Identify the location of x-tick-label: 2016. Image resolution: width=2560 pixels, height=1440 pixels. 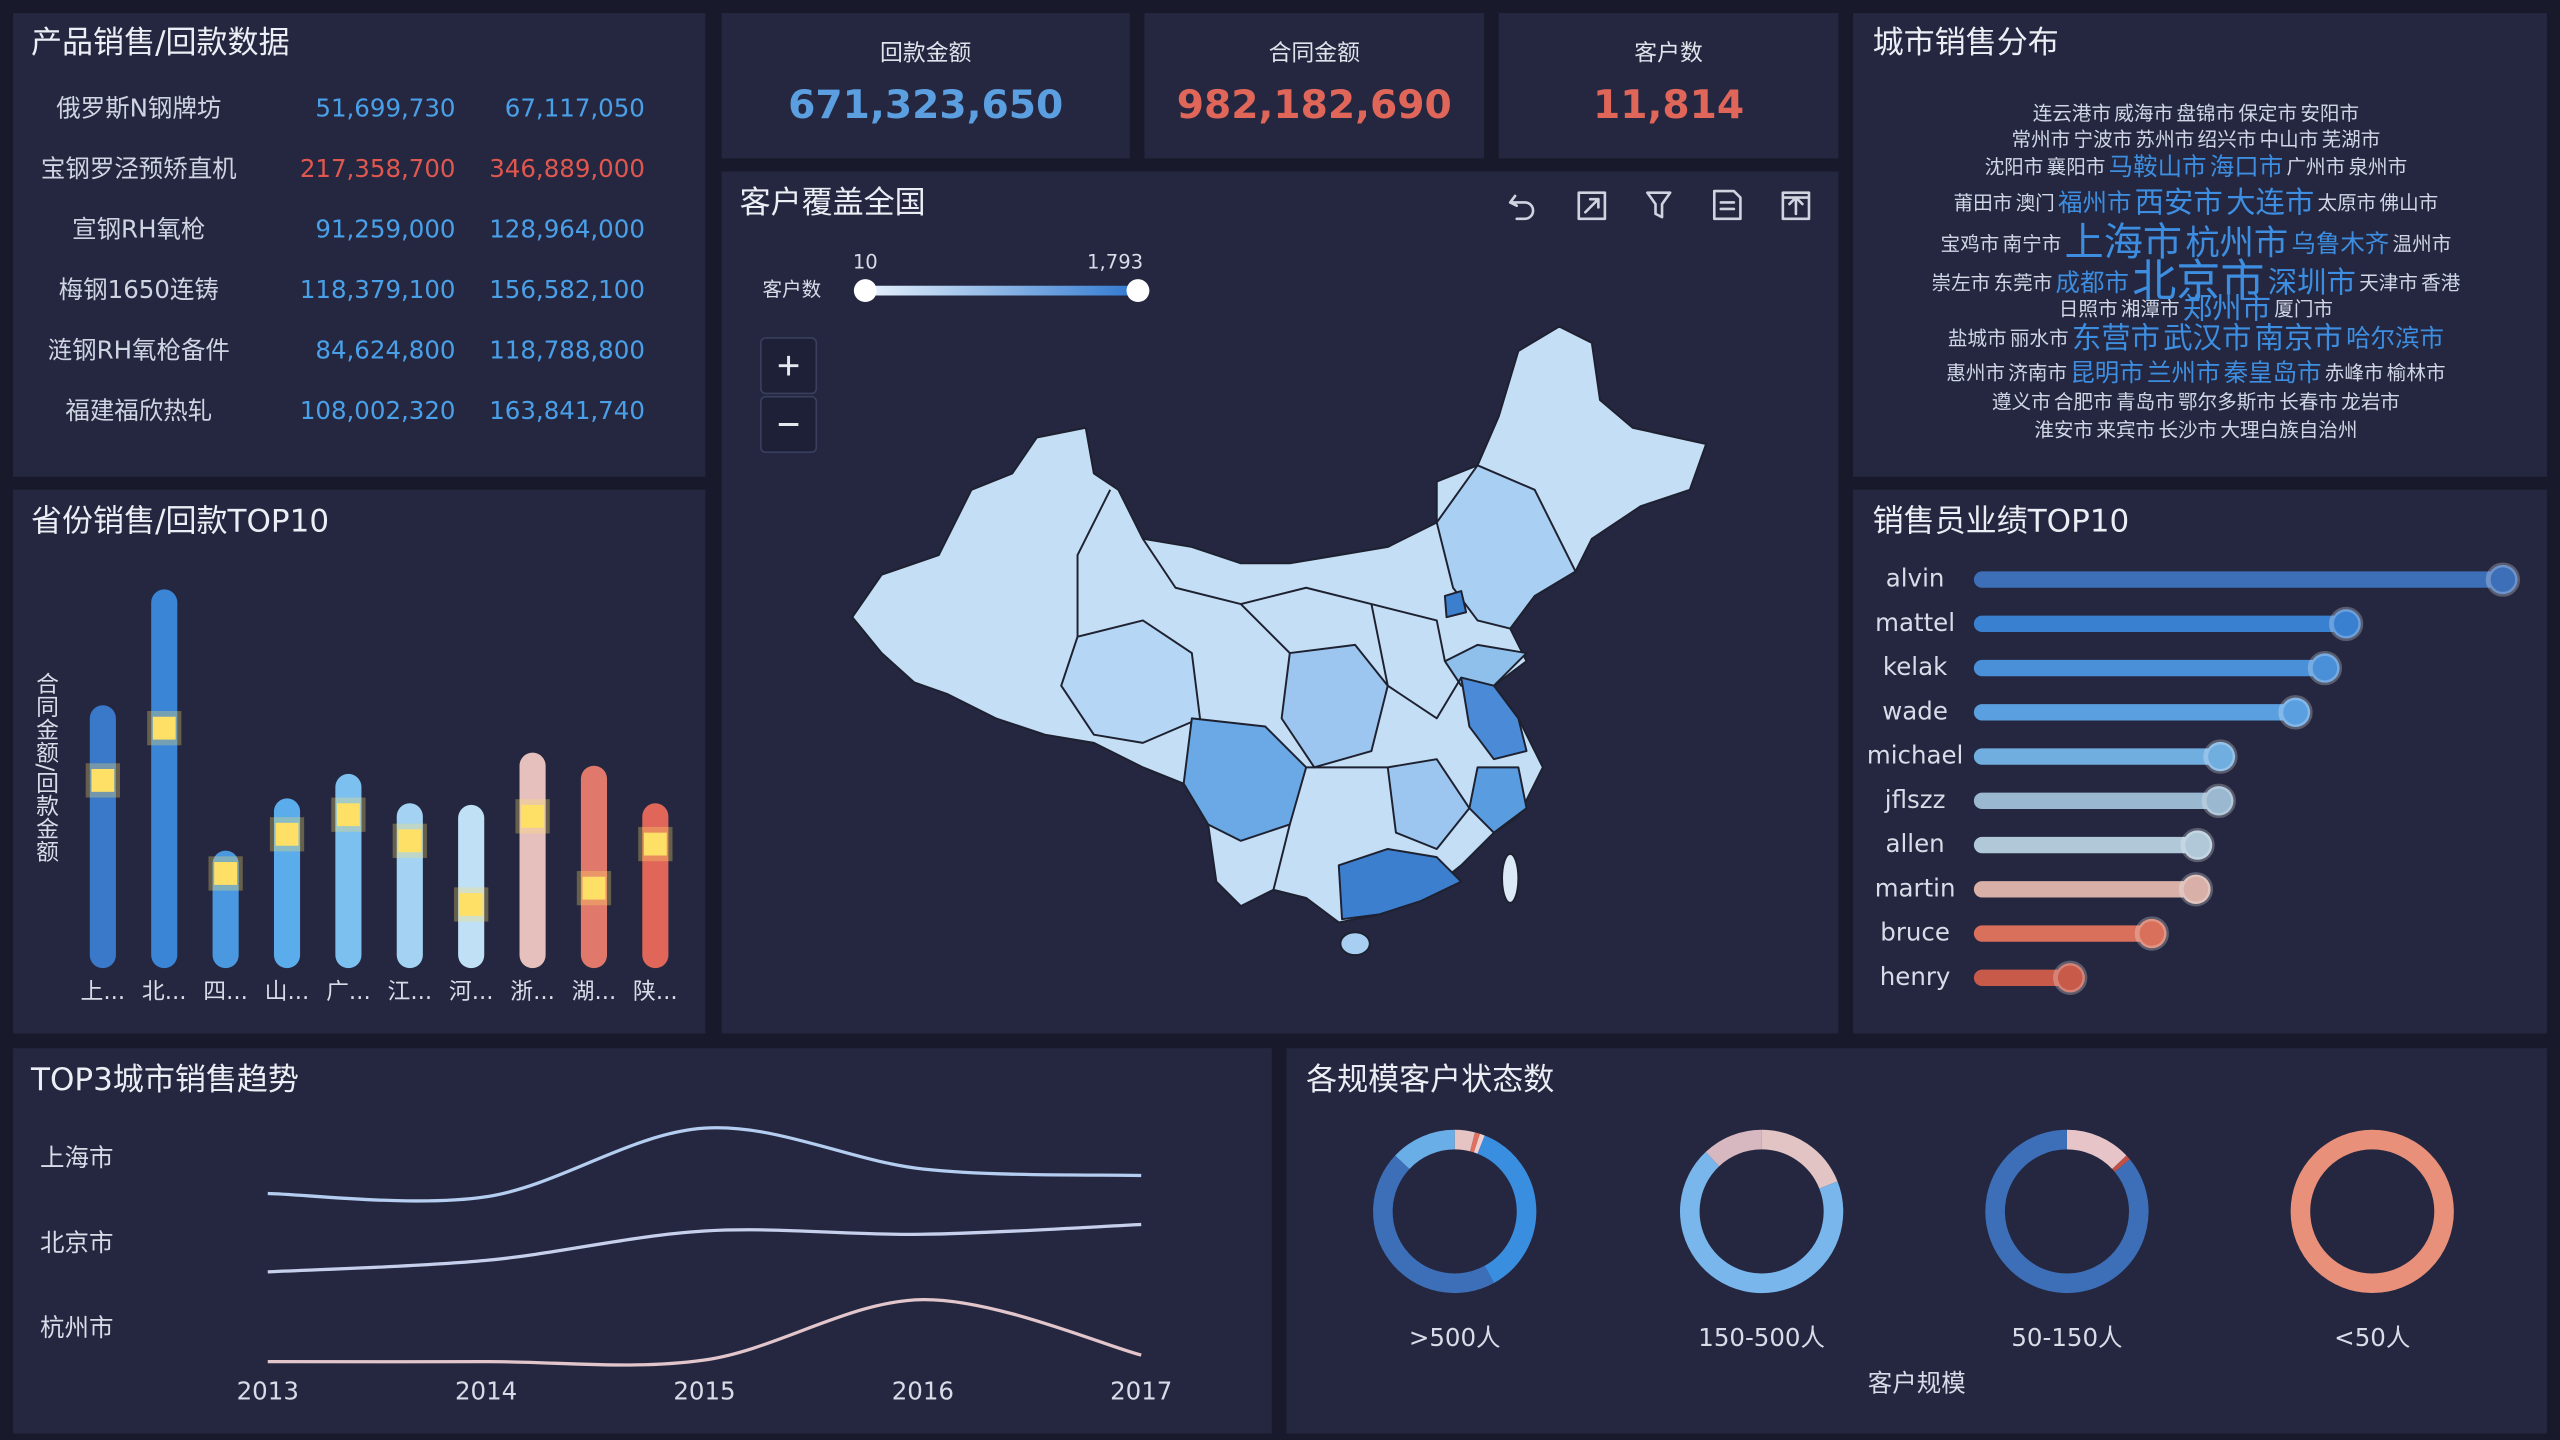
(923, 1391).